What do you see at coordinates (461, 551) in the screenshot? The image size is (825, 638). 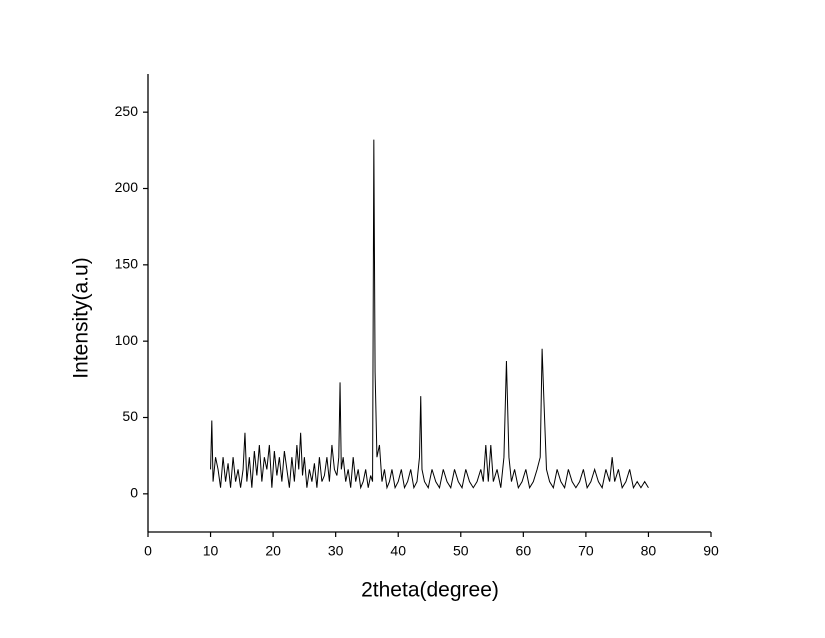 I see `x-tick-label: 50` at bounding box center [461, 551].